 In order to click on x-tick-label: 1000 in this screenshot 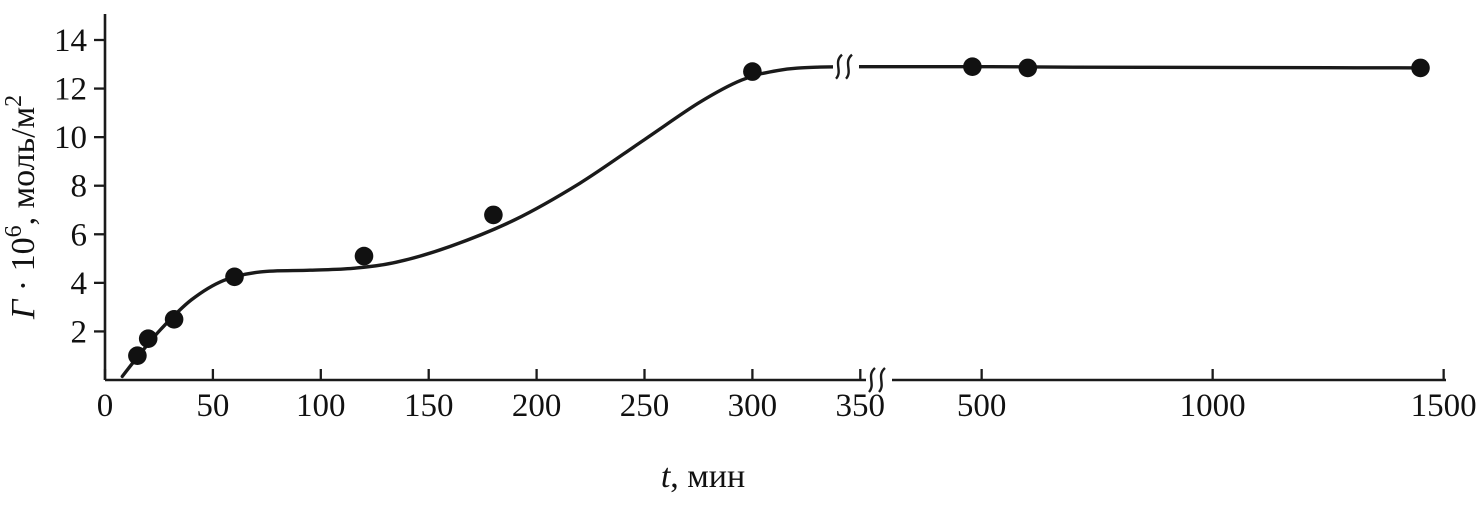, I will do `click(1213, 406)`.